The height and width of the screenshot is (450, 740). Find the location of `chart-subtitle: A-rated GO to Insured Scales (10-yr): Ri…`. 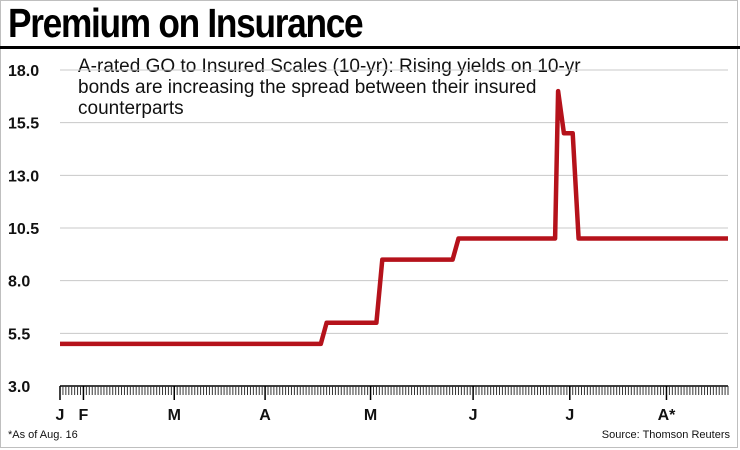

chart-subtitle: A-rated GO to Insured Scales (10-yr): Ri… is located at coordinates (329, 87).